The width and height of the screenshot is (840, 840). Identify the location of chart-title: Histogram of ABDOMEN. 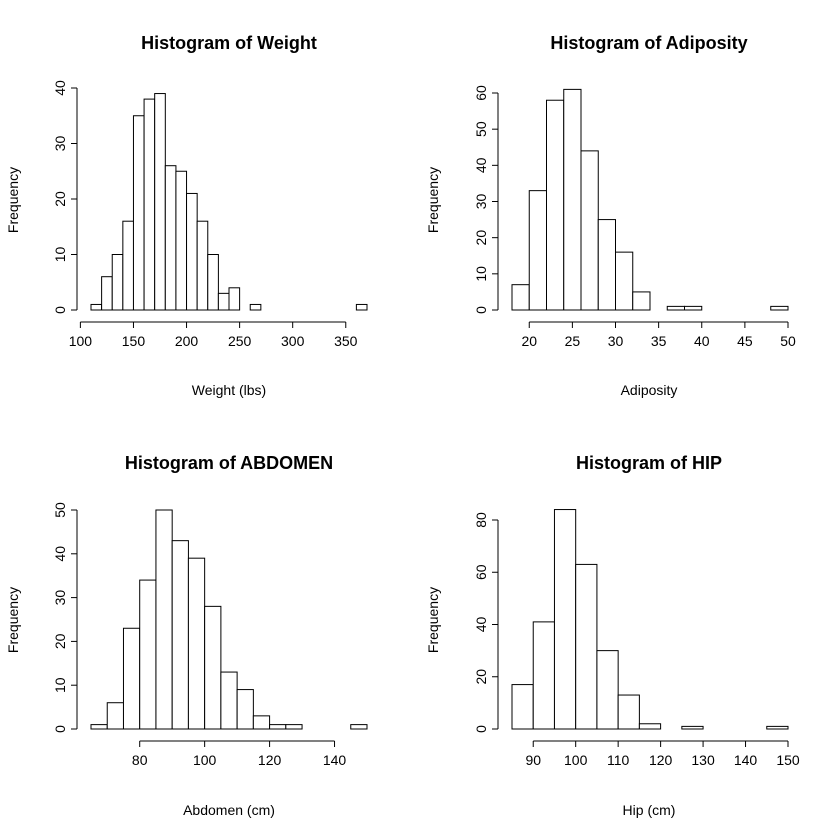
(229, 463).